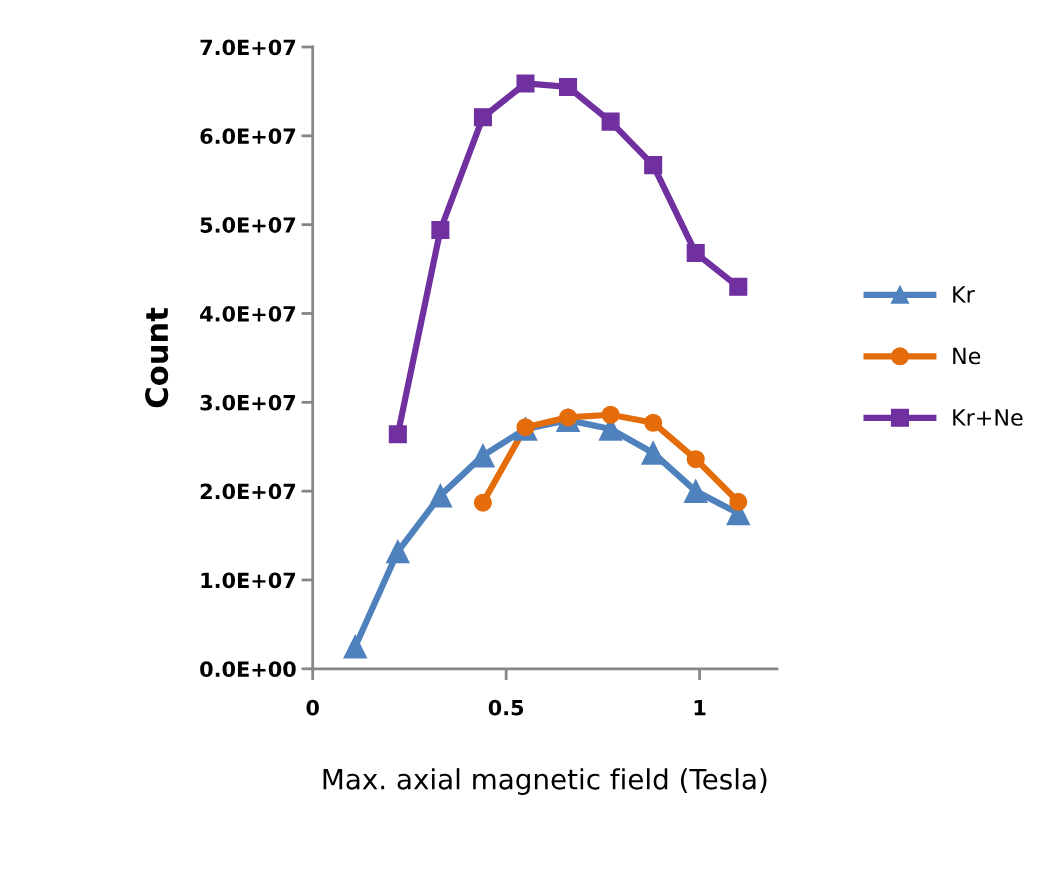 This screenshot has width=1060, height=887. I want to click on y-tick-label: 3.0E+07, so click(248, 402).